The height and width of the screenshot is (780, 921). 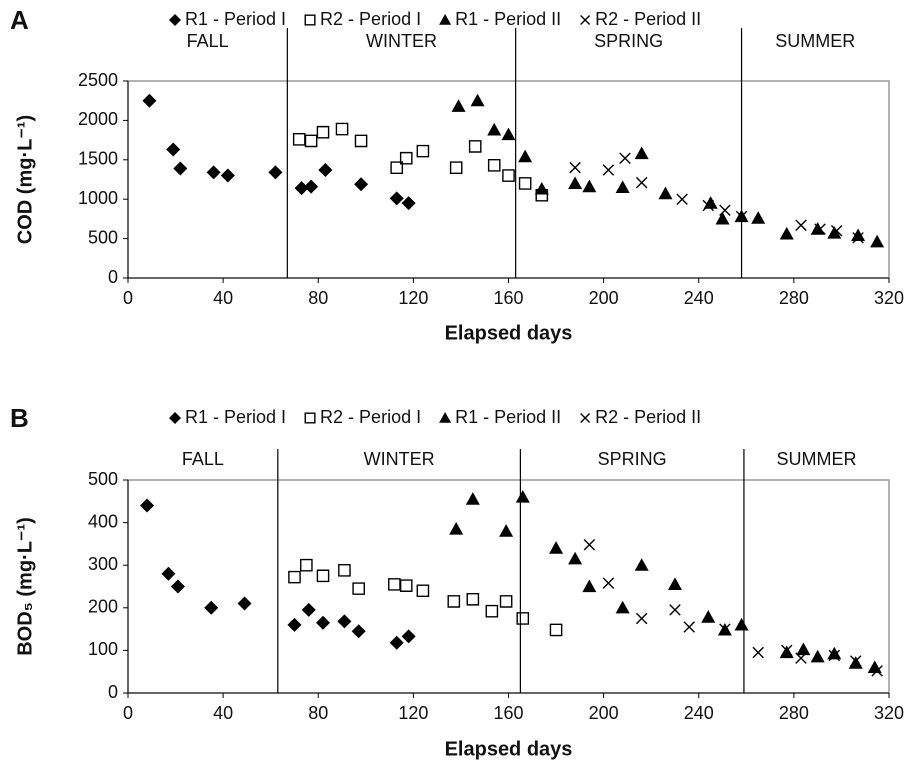 I want to click on y-tick-label: 100, so click(x=103, y=649).